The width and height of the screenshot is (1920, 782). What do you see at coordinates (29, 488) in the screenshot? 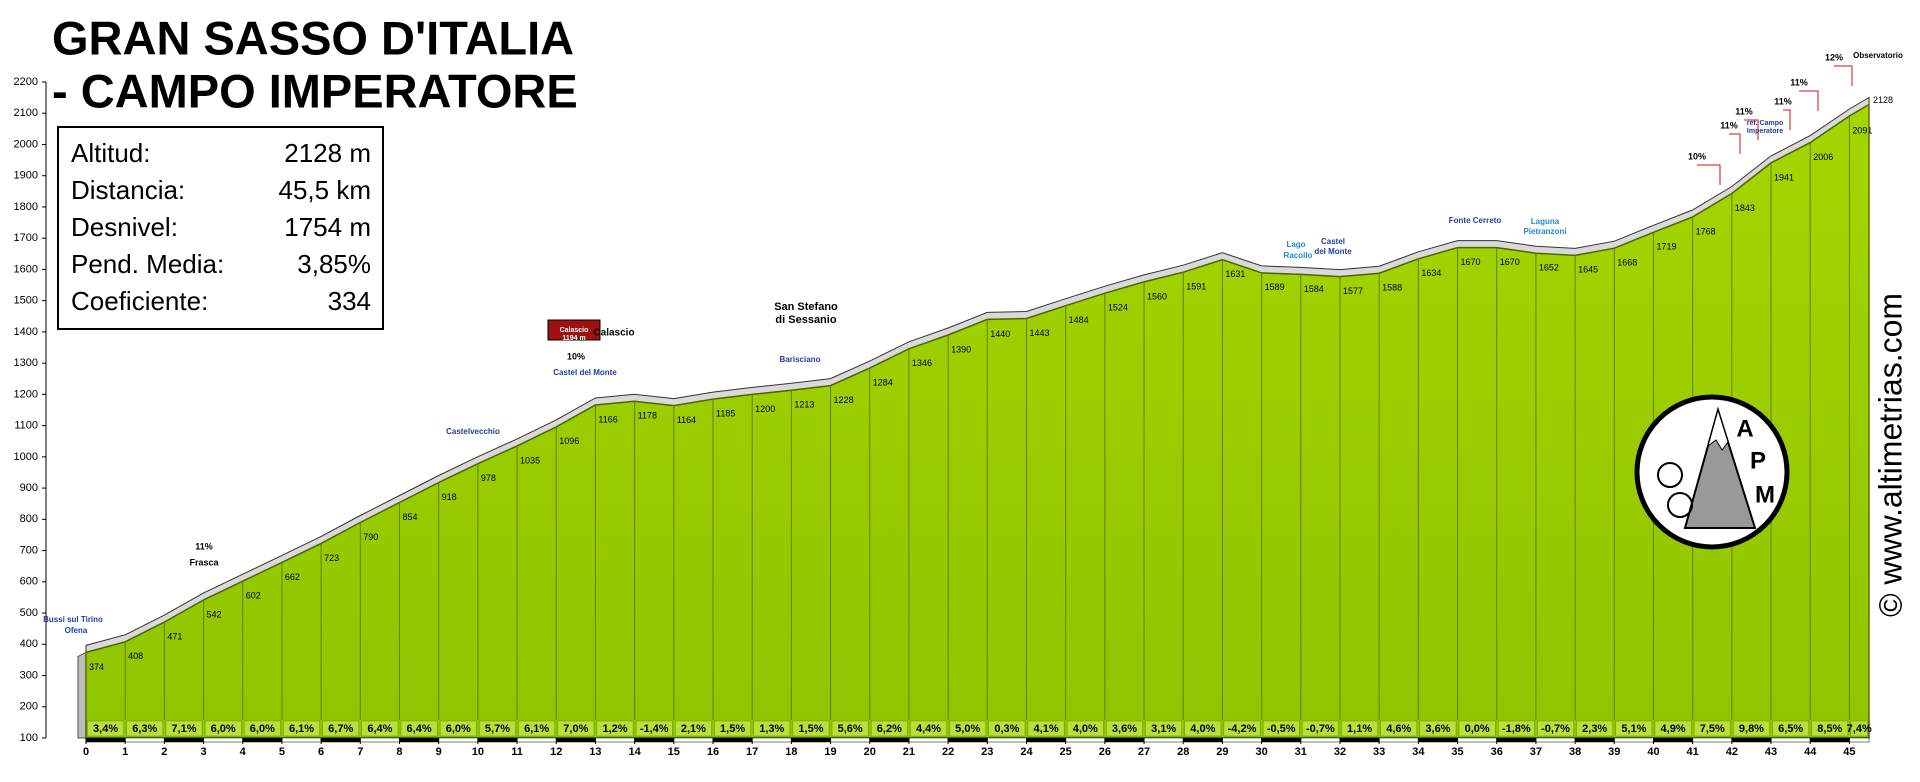
I see `y-tick-label: 900` at bounding box center [29, 488].